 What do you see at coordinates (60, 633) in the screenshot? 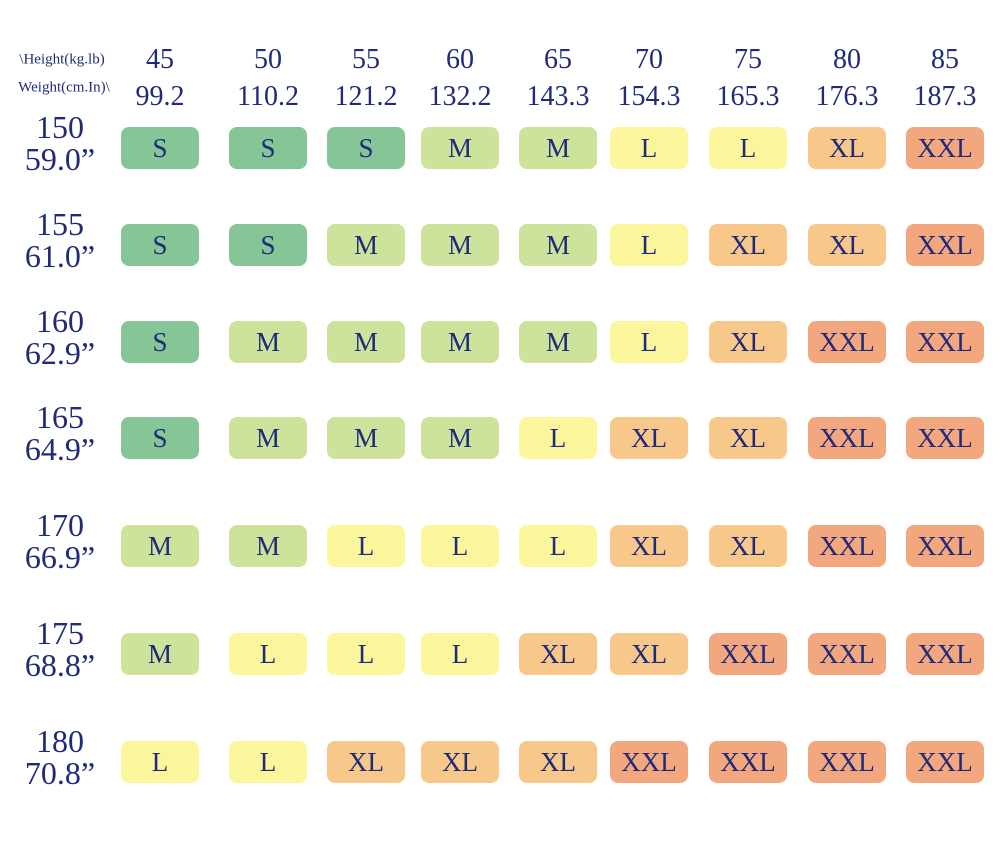
I see `height-cm: 175` at bounding box center [60, 633].